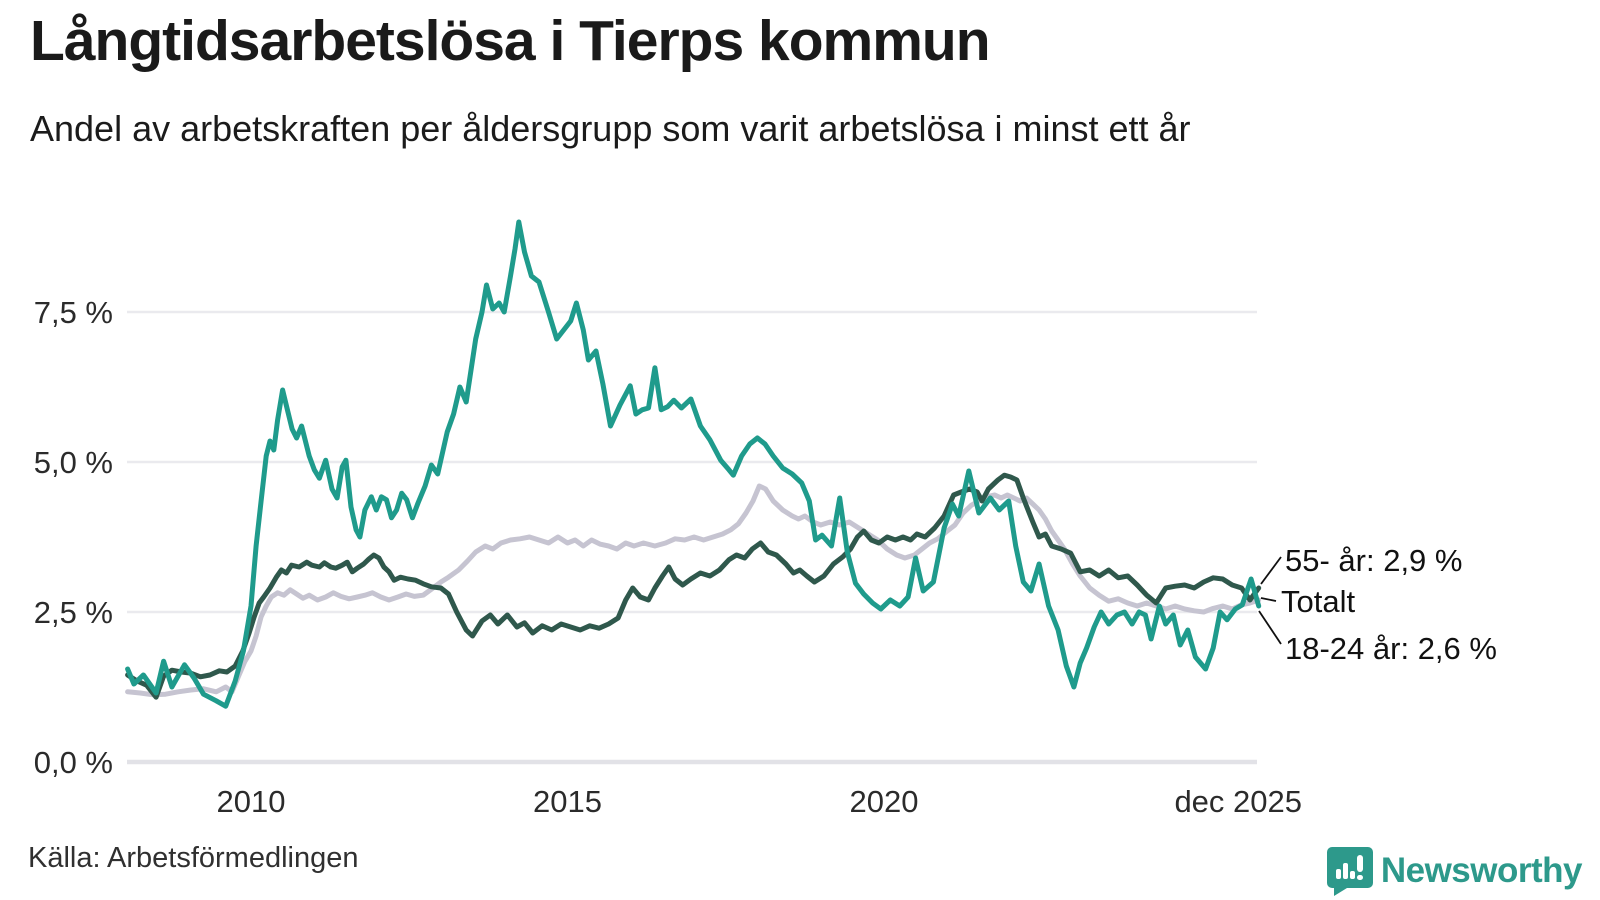 This screenshot has width=1600, height=900. What do you see at coordinates (567, 801) in the screenshot?
I see `x-axis-tick-label: 2015` at bounding box center [567, 801].